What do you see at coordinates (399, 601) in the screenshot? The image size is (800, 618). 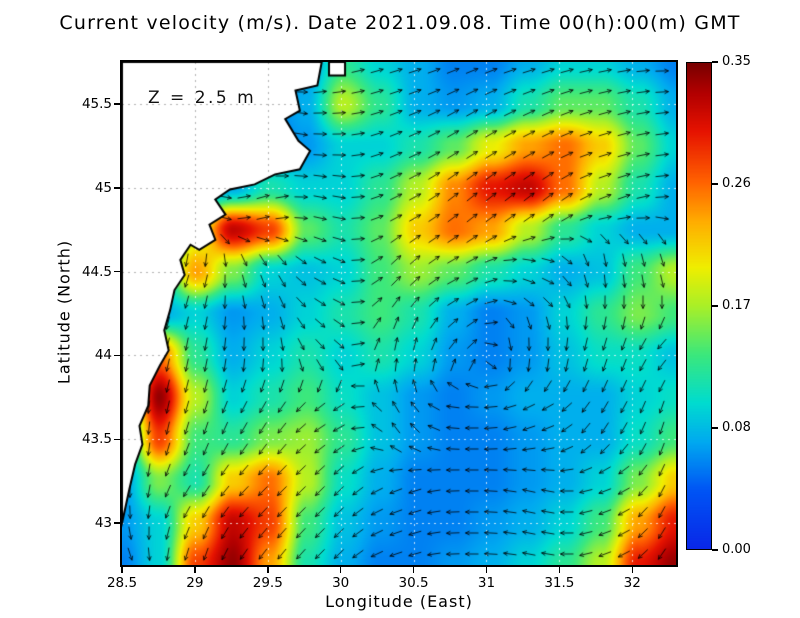 I see `x-axis-title: Longitude (East)` at bounding box center [399, 601].